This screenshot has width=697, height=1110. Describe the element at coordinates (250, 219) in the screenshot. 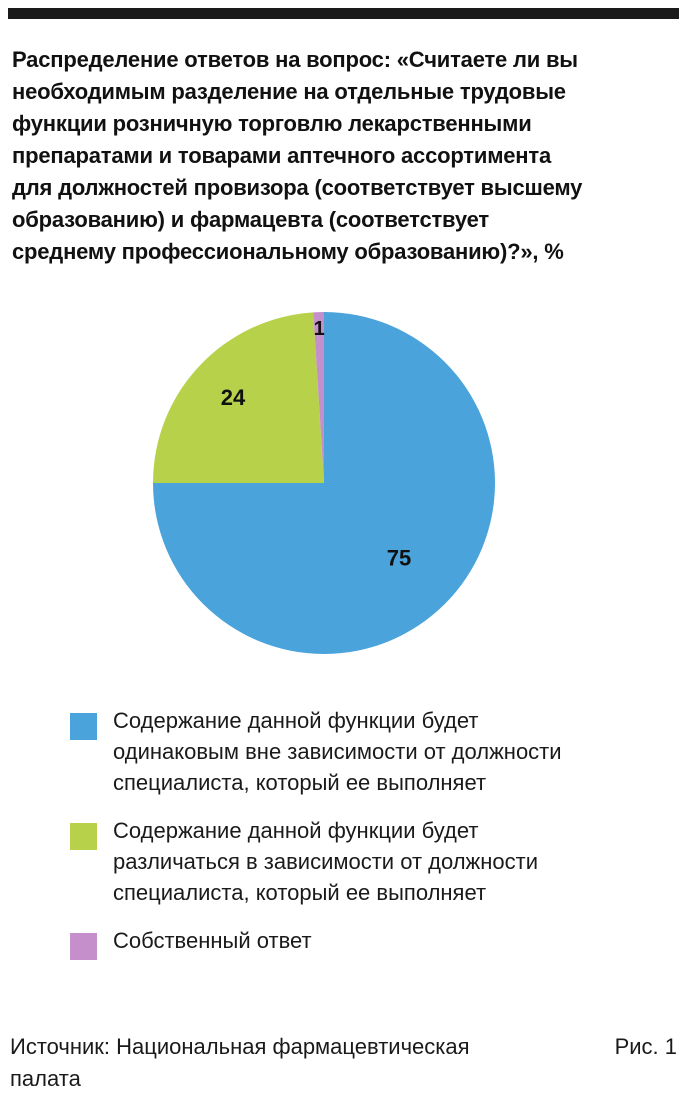

I see `chart-title-line: образованию) и фармацевта (соответствует` at that location.